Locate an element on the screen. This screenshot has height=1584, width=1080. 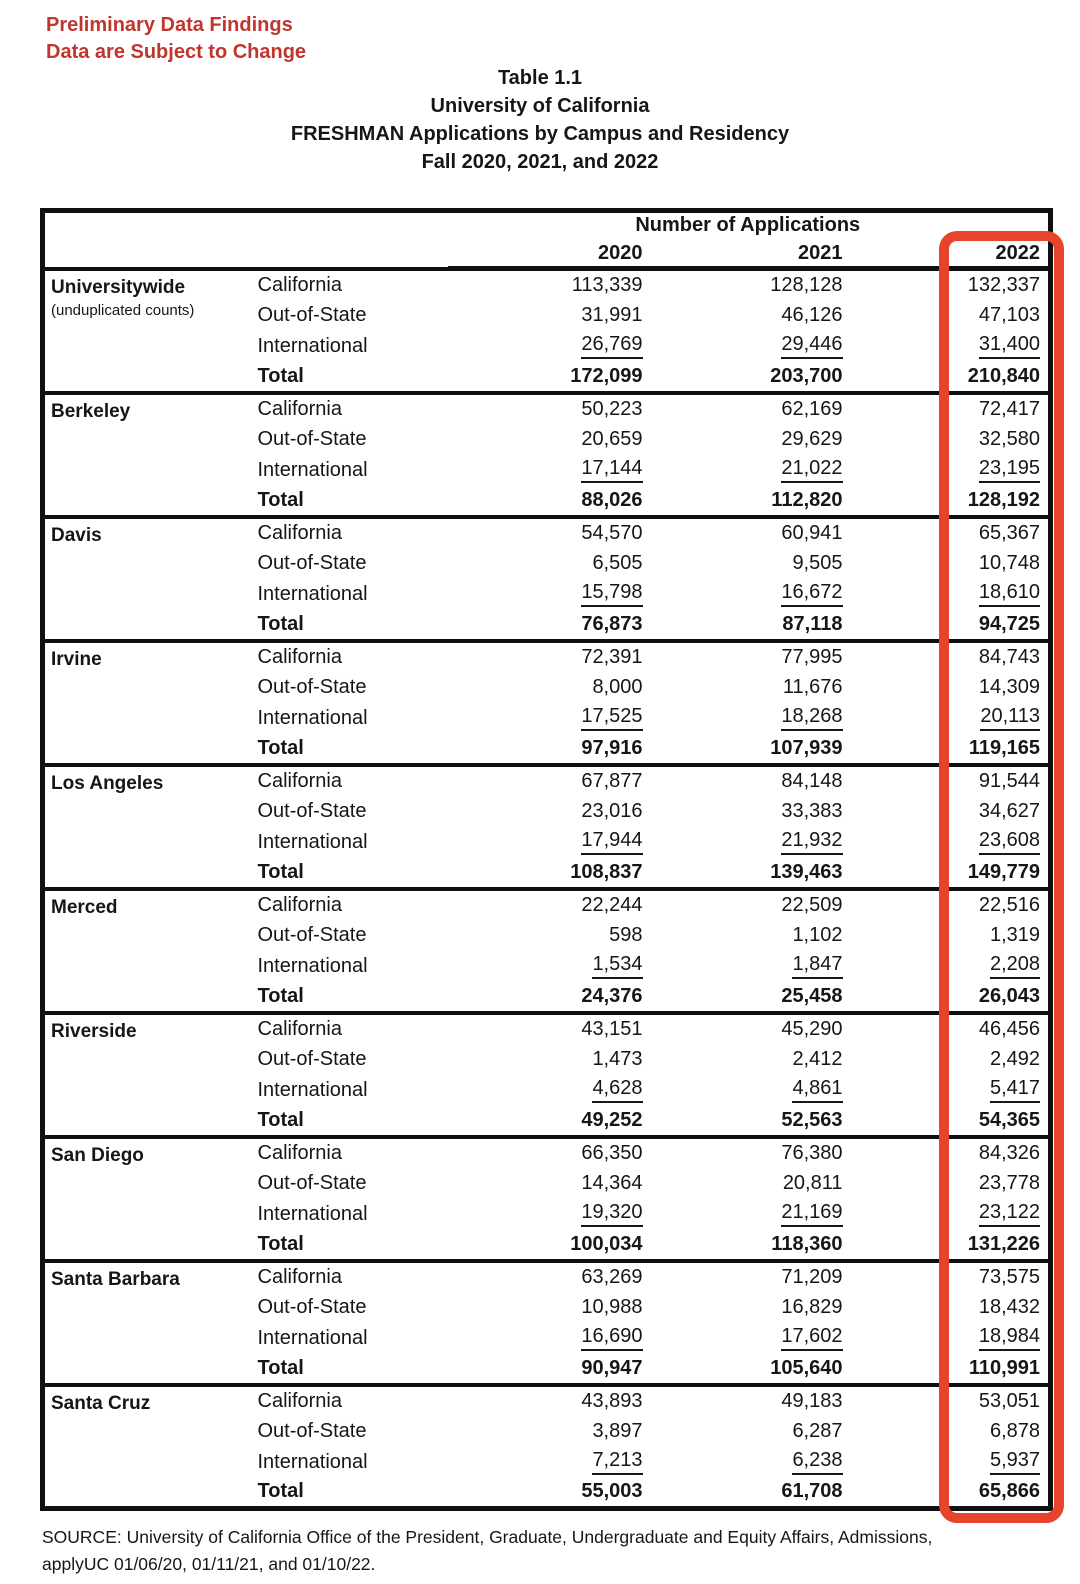
value-cell-2020: 14,364 is located at coordinates (612, 1182).